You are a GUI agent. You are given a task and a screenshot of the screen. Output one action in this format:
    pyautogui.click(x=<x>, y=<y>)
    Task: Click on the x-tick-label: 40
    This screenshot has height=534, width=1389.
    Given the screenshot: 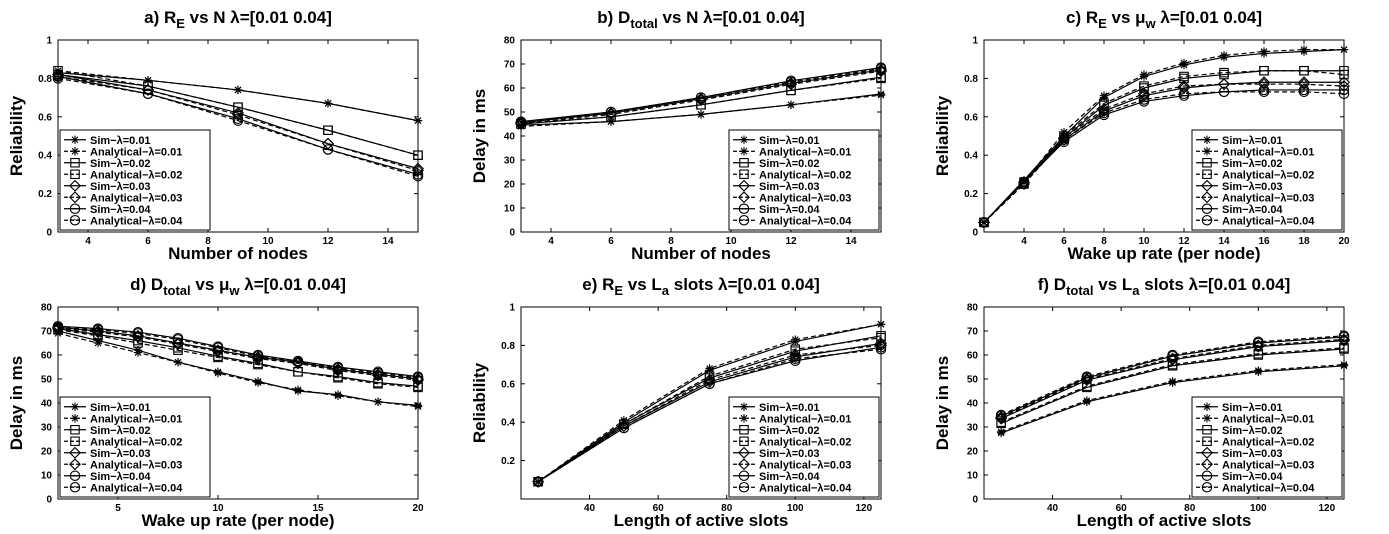 What is the action you would take?
    pyautogui.click(x=590, y=508)
    